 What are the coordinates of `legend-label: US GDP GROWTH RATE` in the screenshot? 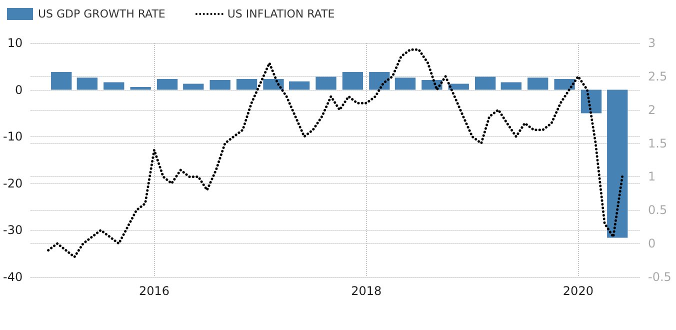 It's located at (102, 14).